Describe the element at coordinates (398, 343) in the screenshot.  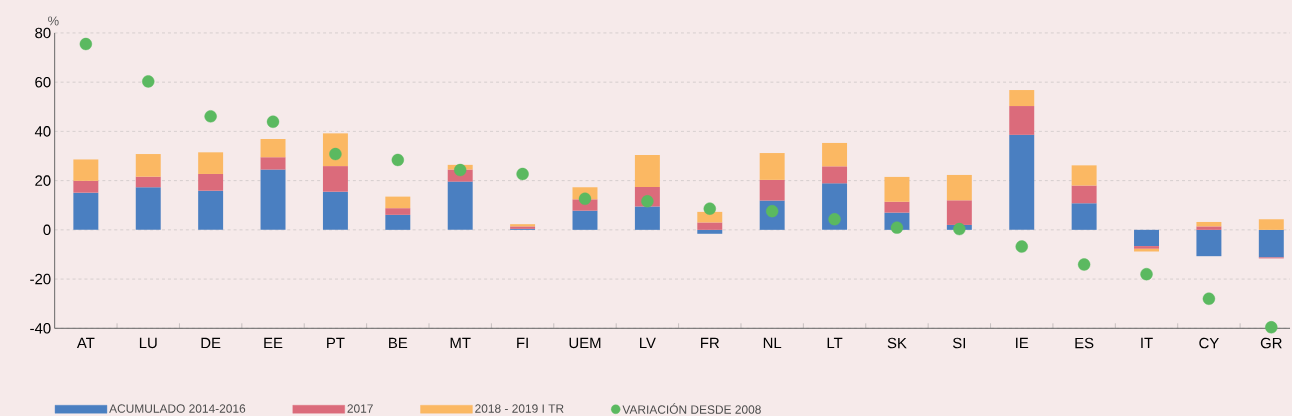
I see `x-tick-label: BE` at that location.